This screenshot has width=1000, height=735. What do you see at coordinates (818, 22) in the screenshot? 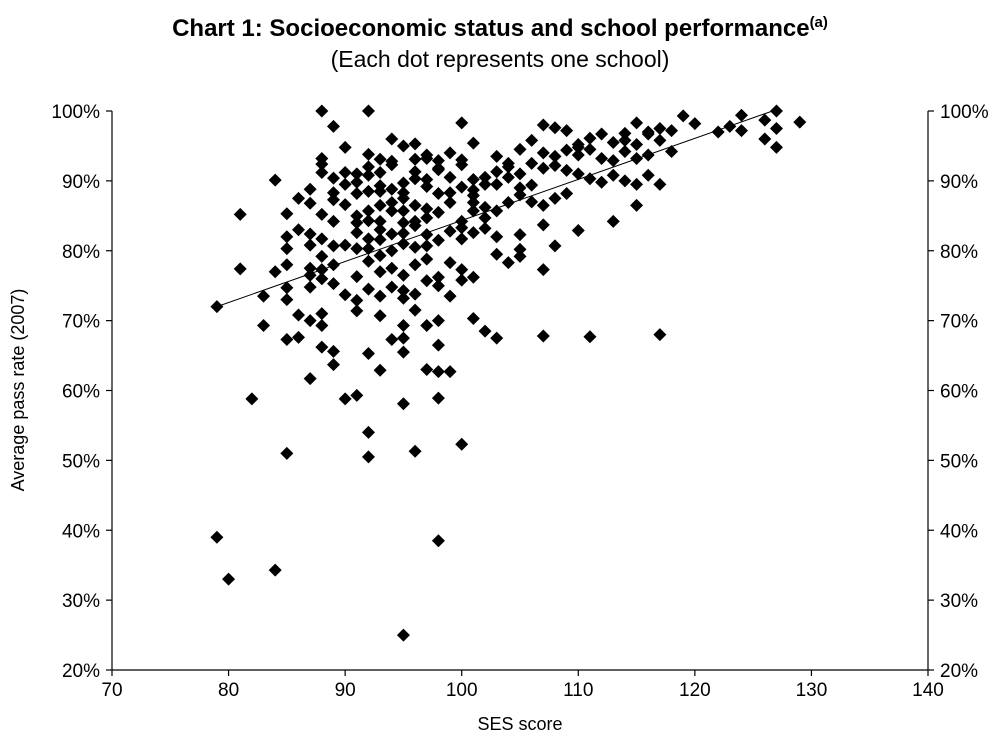
I see `chart-title-superscript: (a)` at bounding box center [818, 22].